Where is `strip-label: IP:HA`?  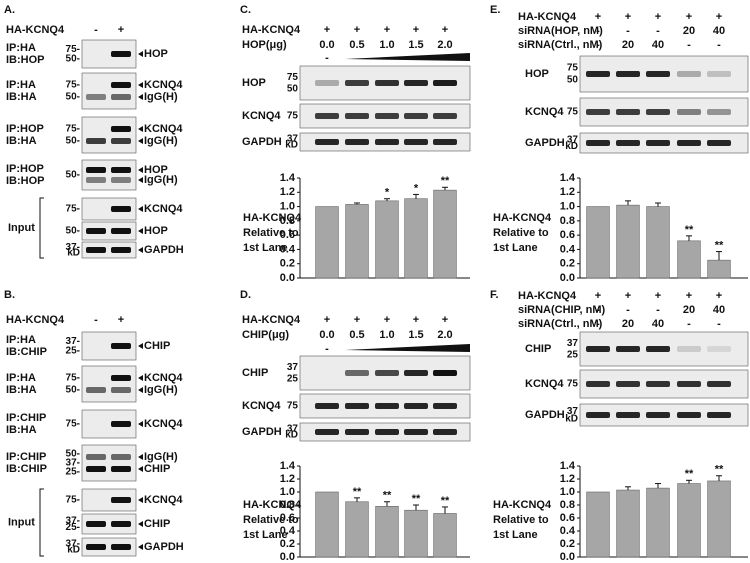
strip-label: IP:HA is located at coordinates (21, 85).